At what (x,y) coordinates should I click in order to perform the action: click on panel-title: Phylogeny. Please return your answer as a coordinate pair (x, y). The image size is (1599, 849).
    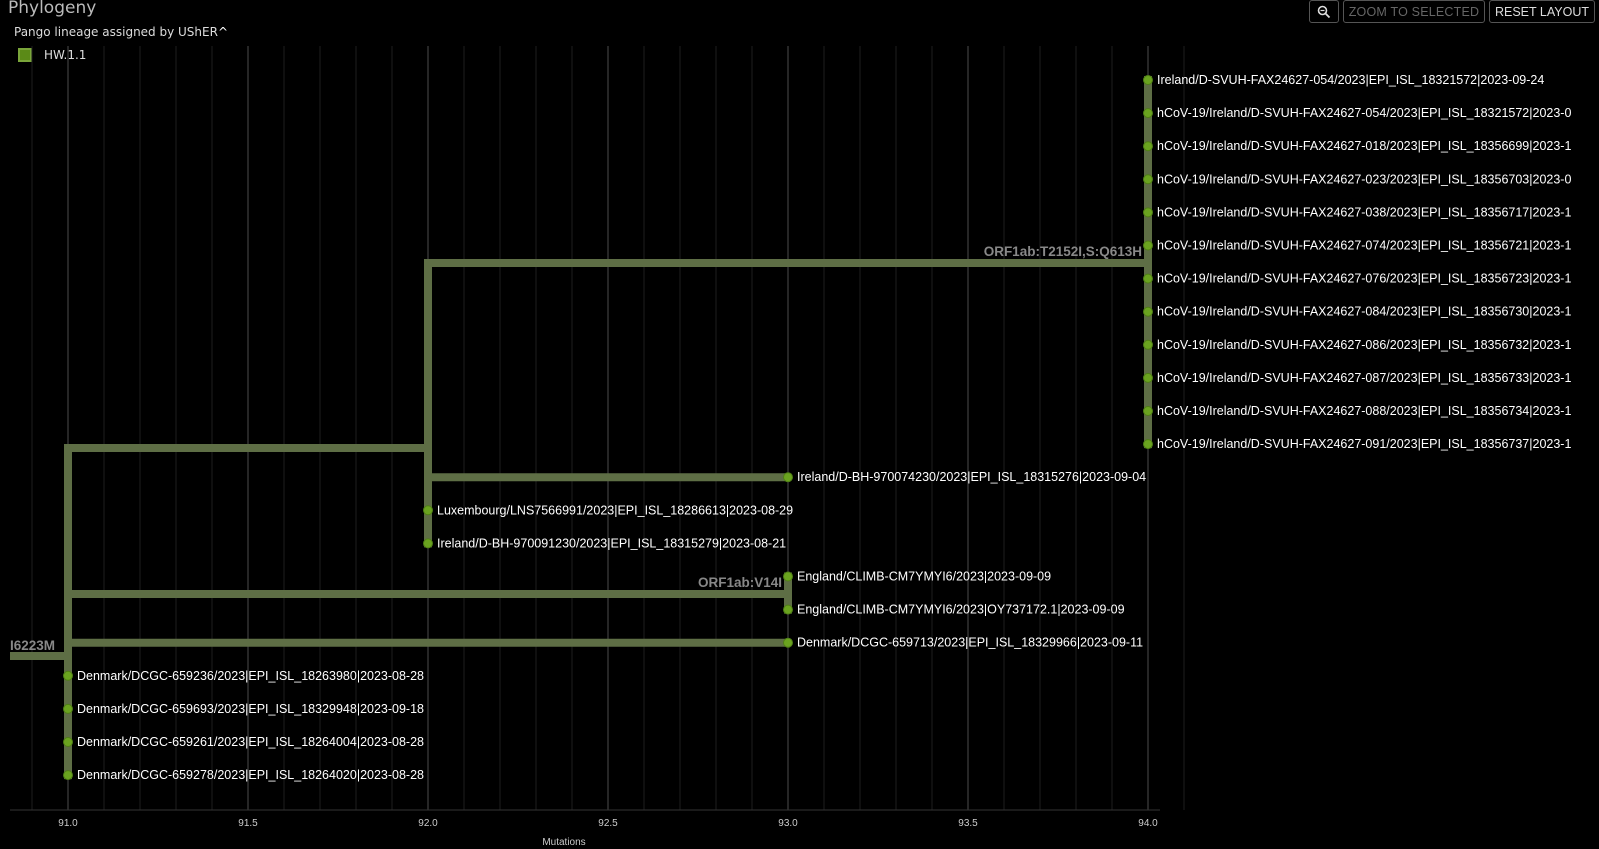
    Looking at the image, I should click on (52, 9).